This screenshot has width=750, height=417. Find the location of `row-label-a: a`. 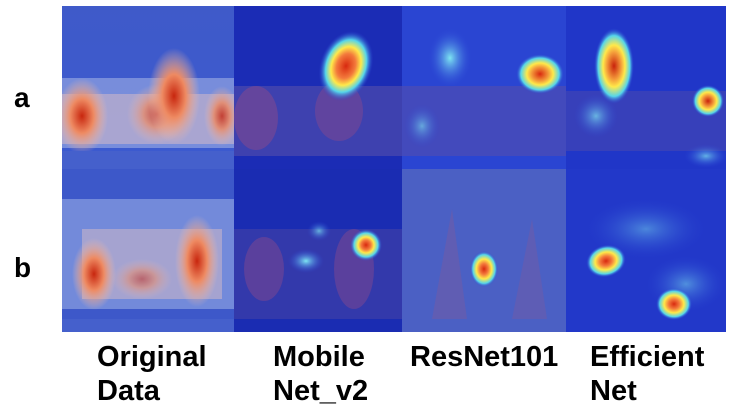

row-label-a: a is located at coordinates (22, 97).